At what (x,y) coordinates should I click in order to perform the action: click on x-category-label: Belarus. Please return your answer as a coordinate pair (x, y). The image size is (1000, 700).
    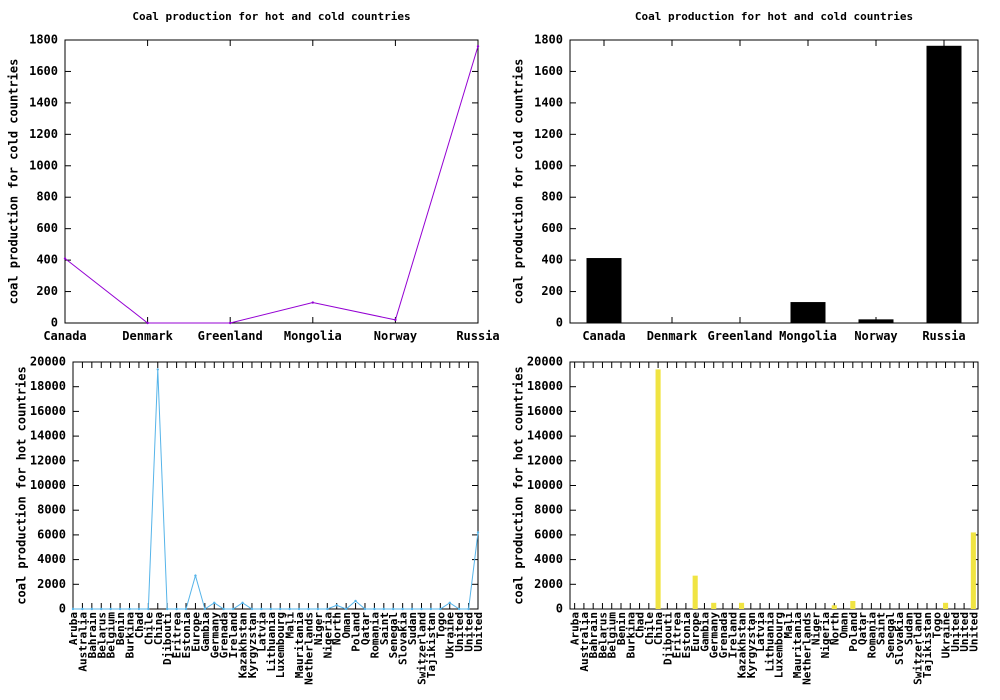
    Looking at the image, I should click on (101, 635).